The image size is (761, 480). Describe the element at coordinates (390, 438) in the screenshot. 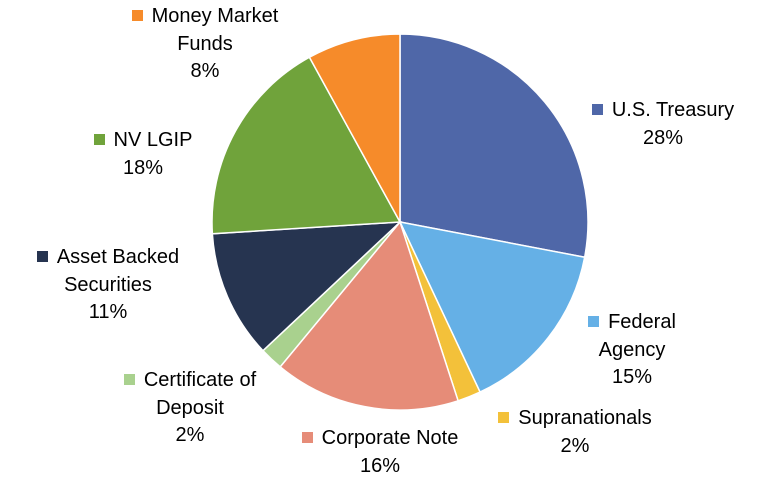

I see `category-name: Corporate Note` at that location.